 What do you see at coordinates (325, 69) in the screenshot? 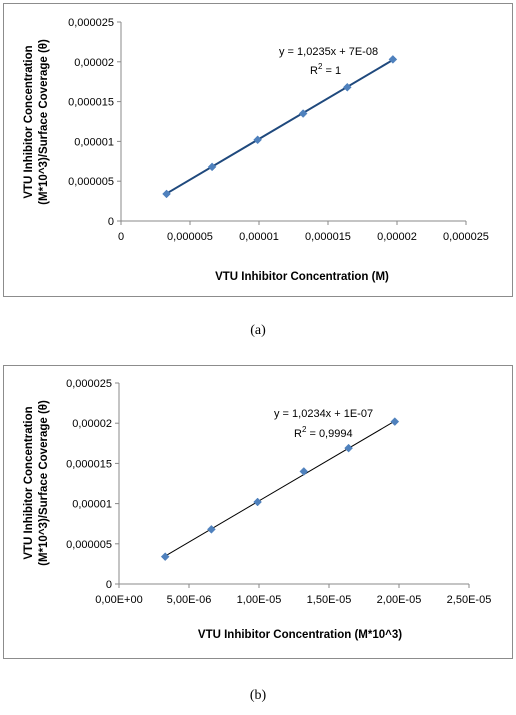
I see `chart-a-r-squared: R2 = 1` at bounding box center [325, 69].